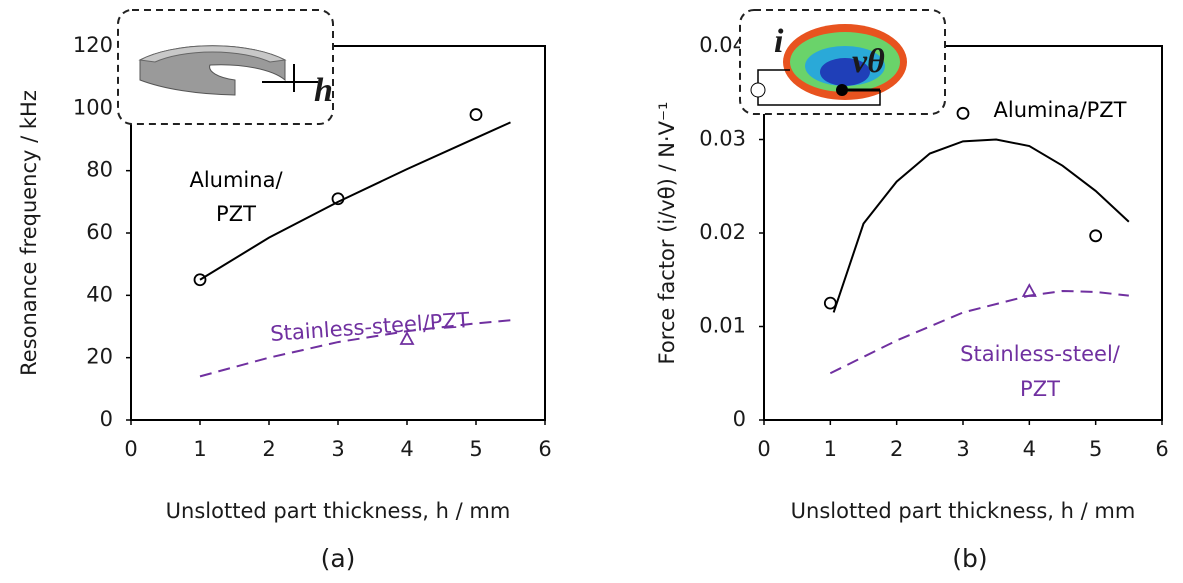 This screenshot has width=1183, height=583. What do you see at coordinates (338, 558) in the screenshot?
I see `panel-label: (a)` at bounding box center [338, 558].